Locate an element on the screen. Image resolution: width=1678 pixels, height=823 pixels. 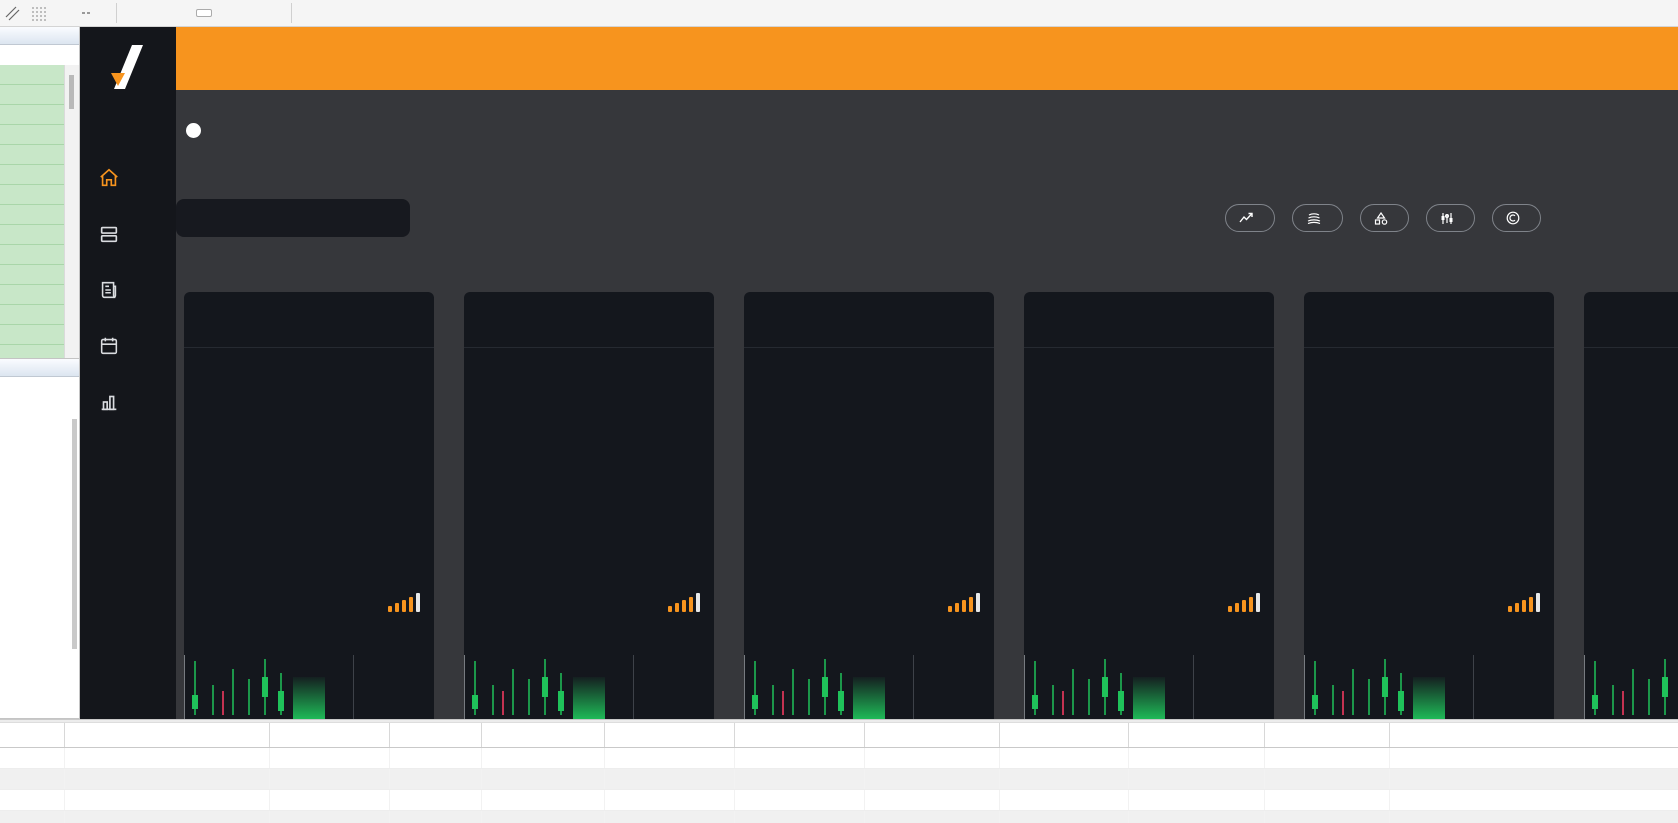
filters-dropdown is located at coordinates (293, 218).